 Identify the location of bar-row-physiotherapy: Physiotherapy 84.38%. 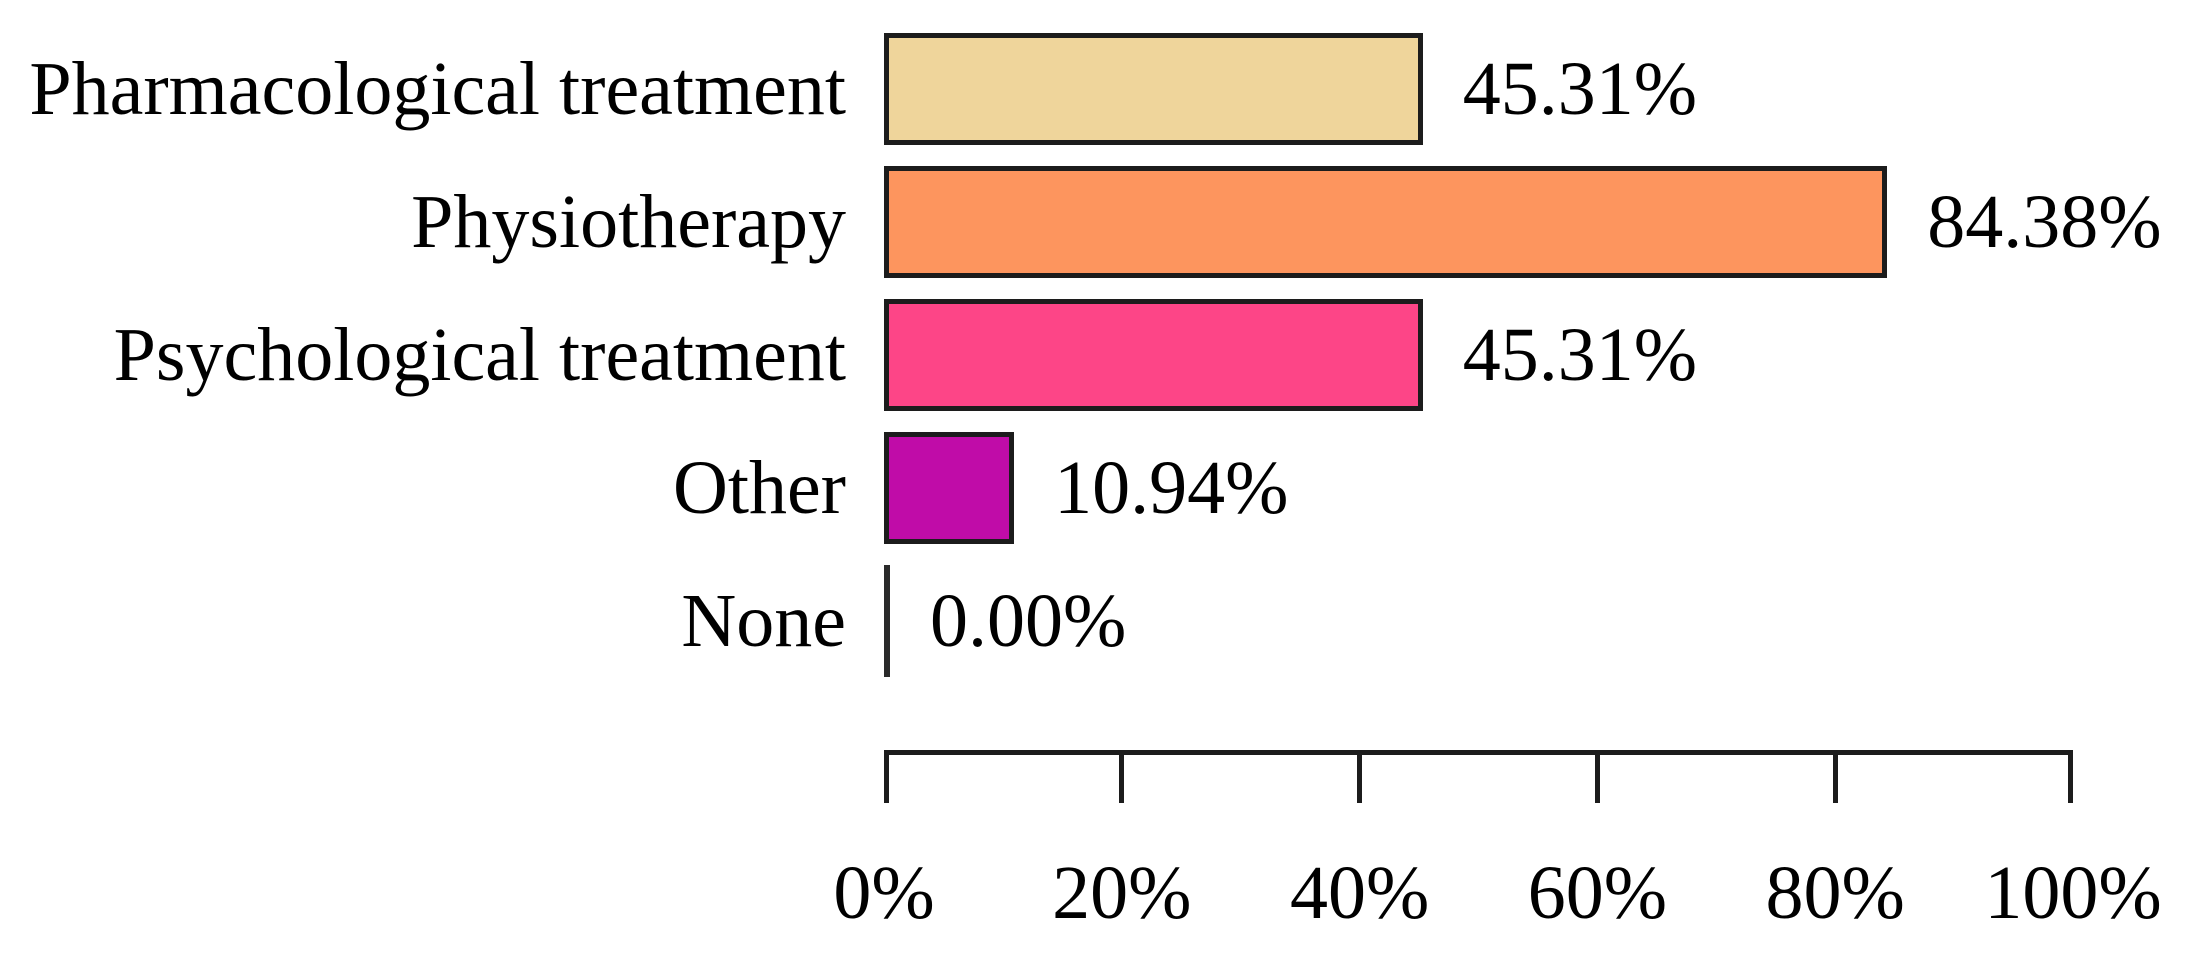
(1095, 221).